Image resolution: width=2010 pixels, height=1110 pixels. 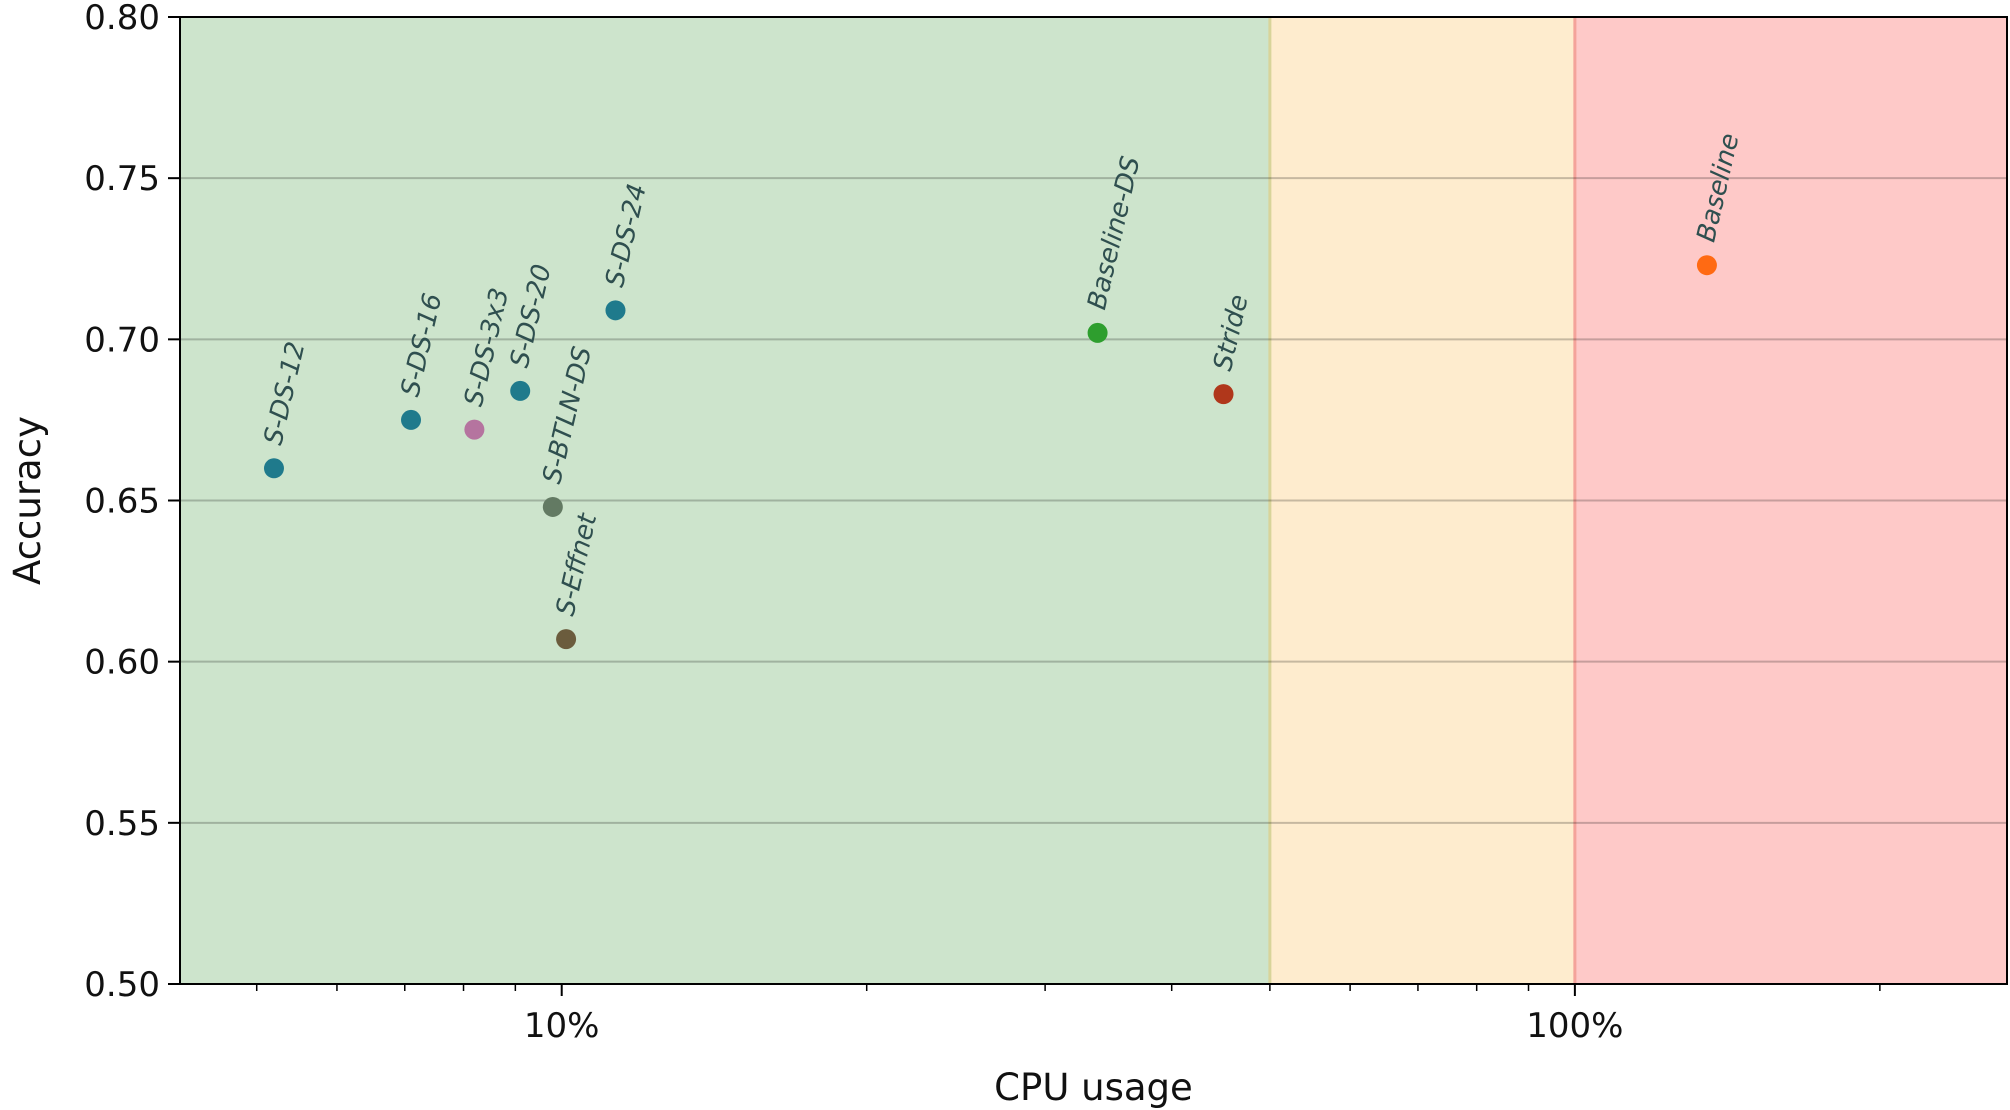 What do you see at coordinates (122, 985) in the screenshot?
I see `y-tick-label-0: 0.50` at bounding box center [122, 985].